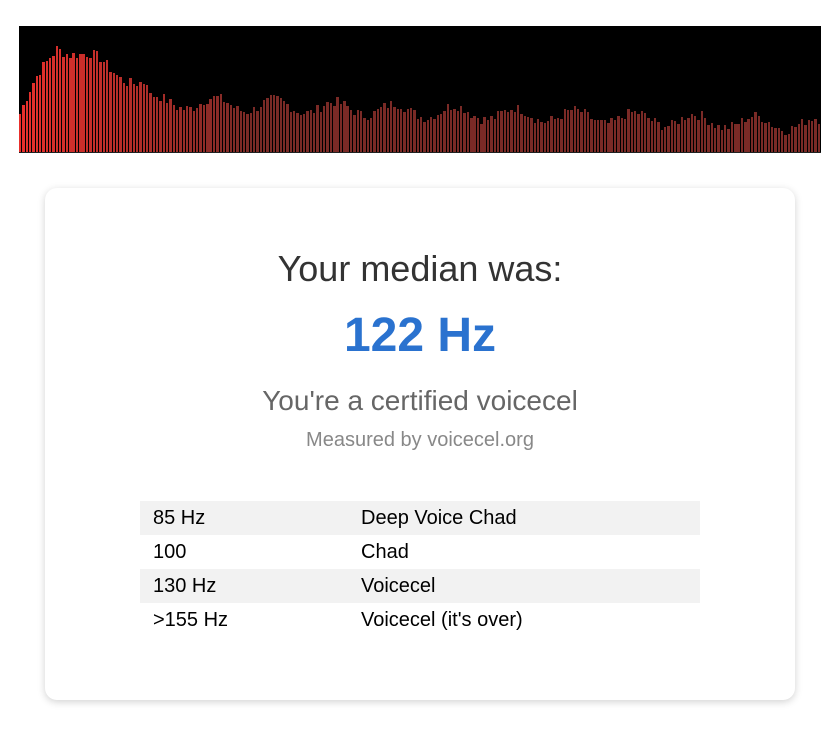 The image size is (836, 735). I want to click on label-cell: Deep Voice Chad, so click(439, 517).